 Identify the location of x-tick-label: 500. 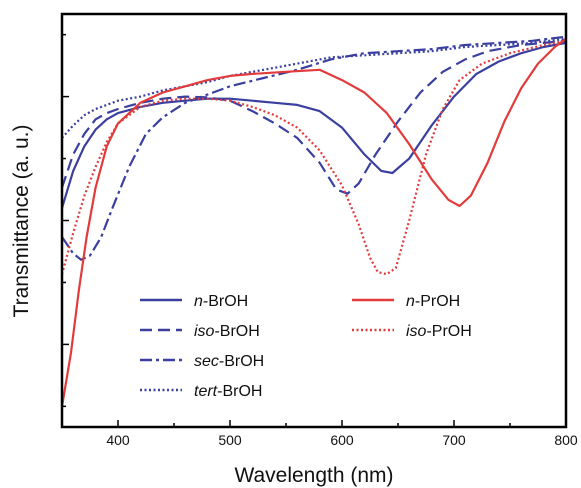
(230, 440).